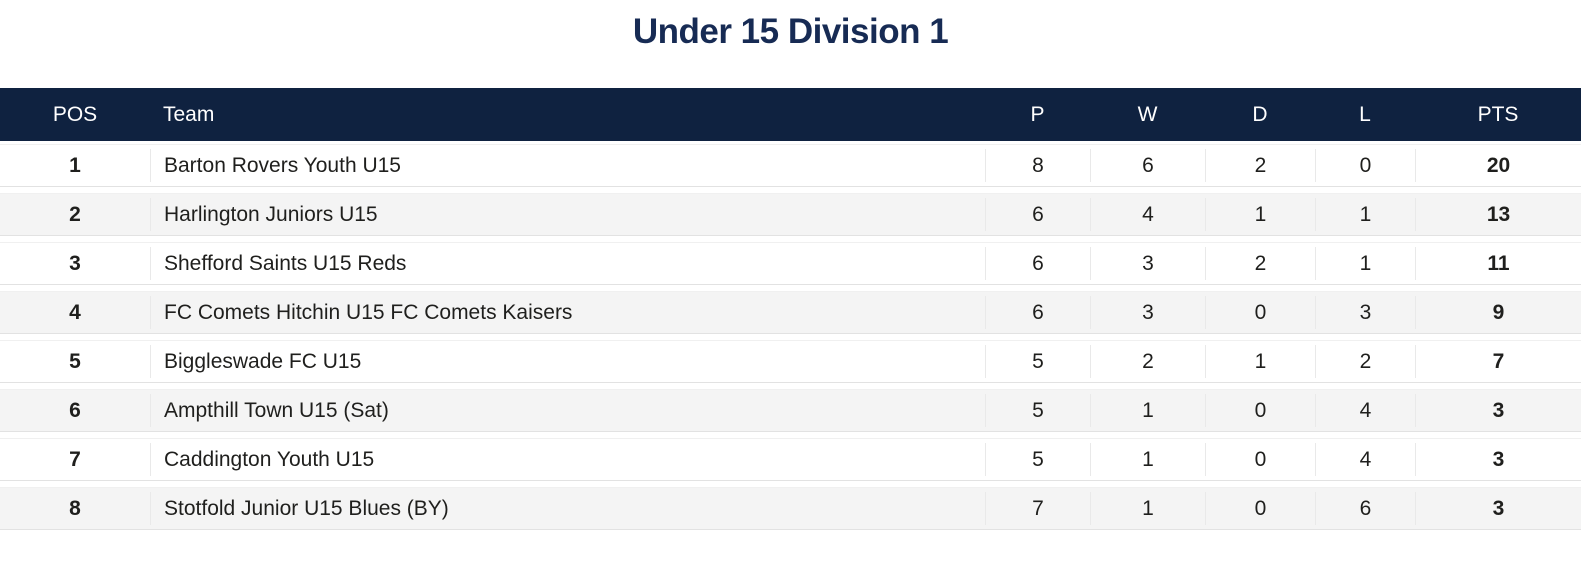 The height and width of the screenshot is (571, 1581). I want to click on table-header-row: POS Team P W D L PTS, so click(790, 114).